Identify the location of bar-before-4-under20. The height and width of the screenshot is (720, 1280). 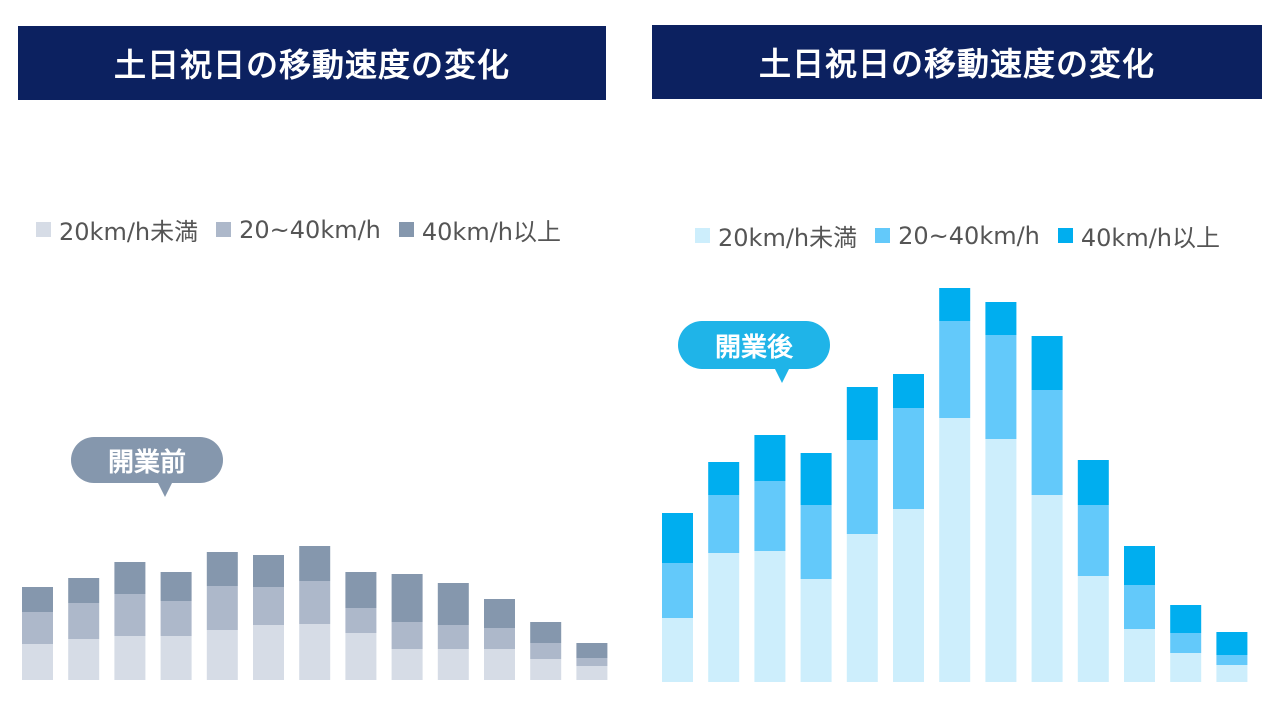
(176, 658).